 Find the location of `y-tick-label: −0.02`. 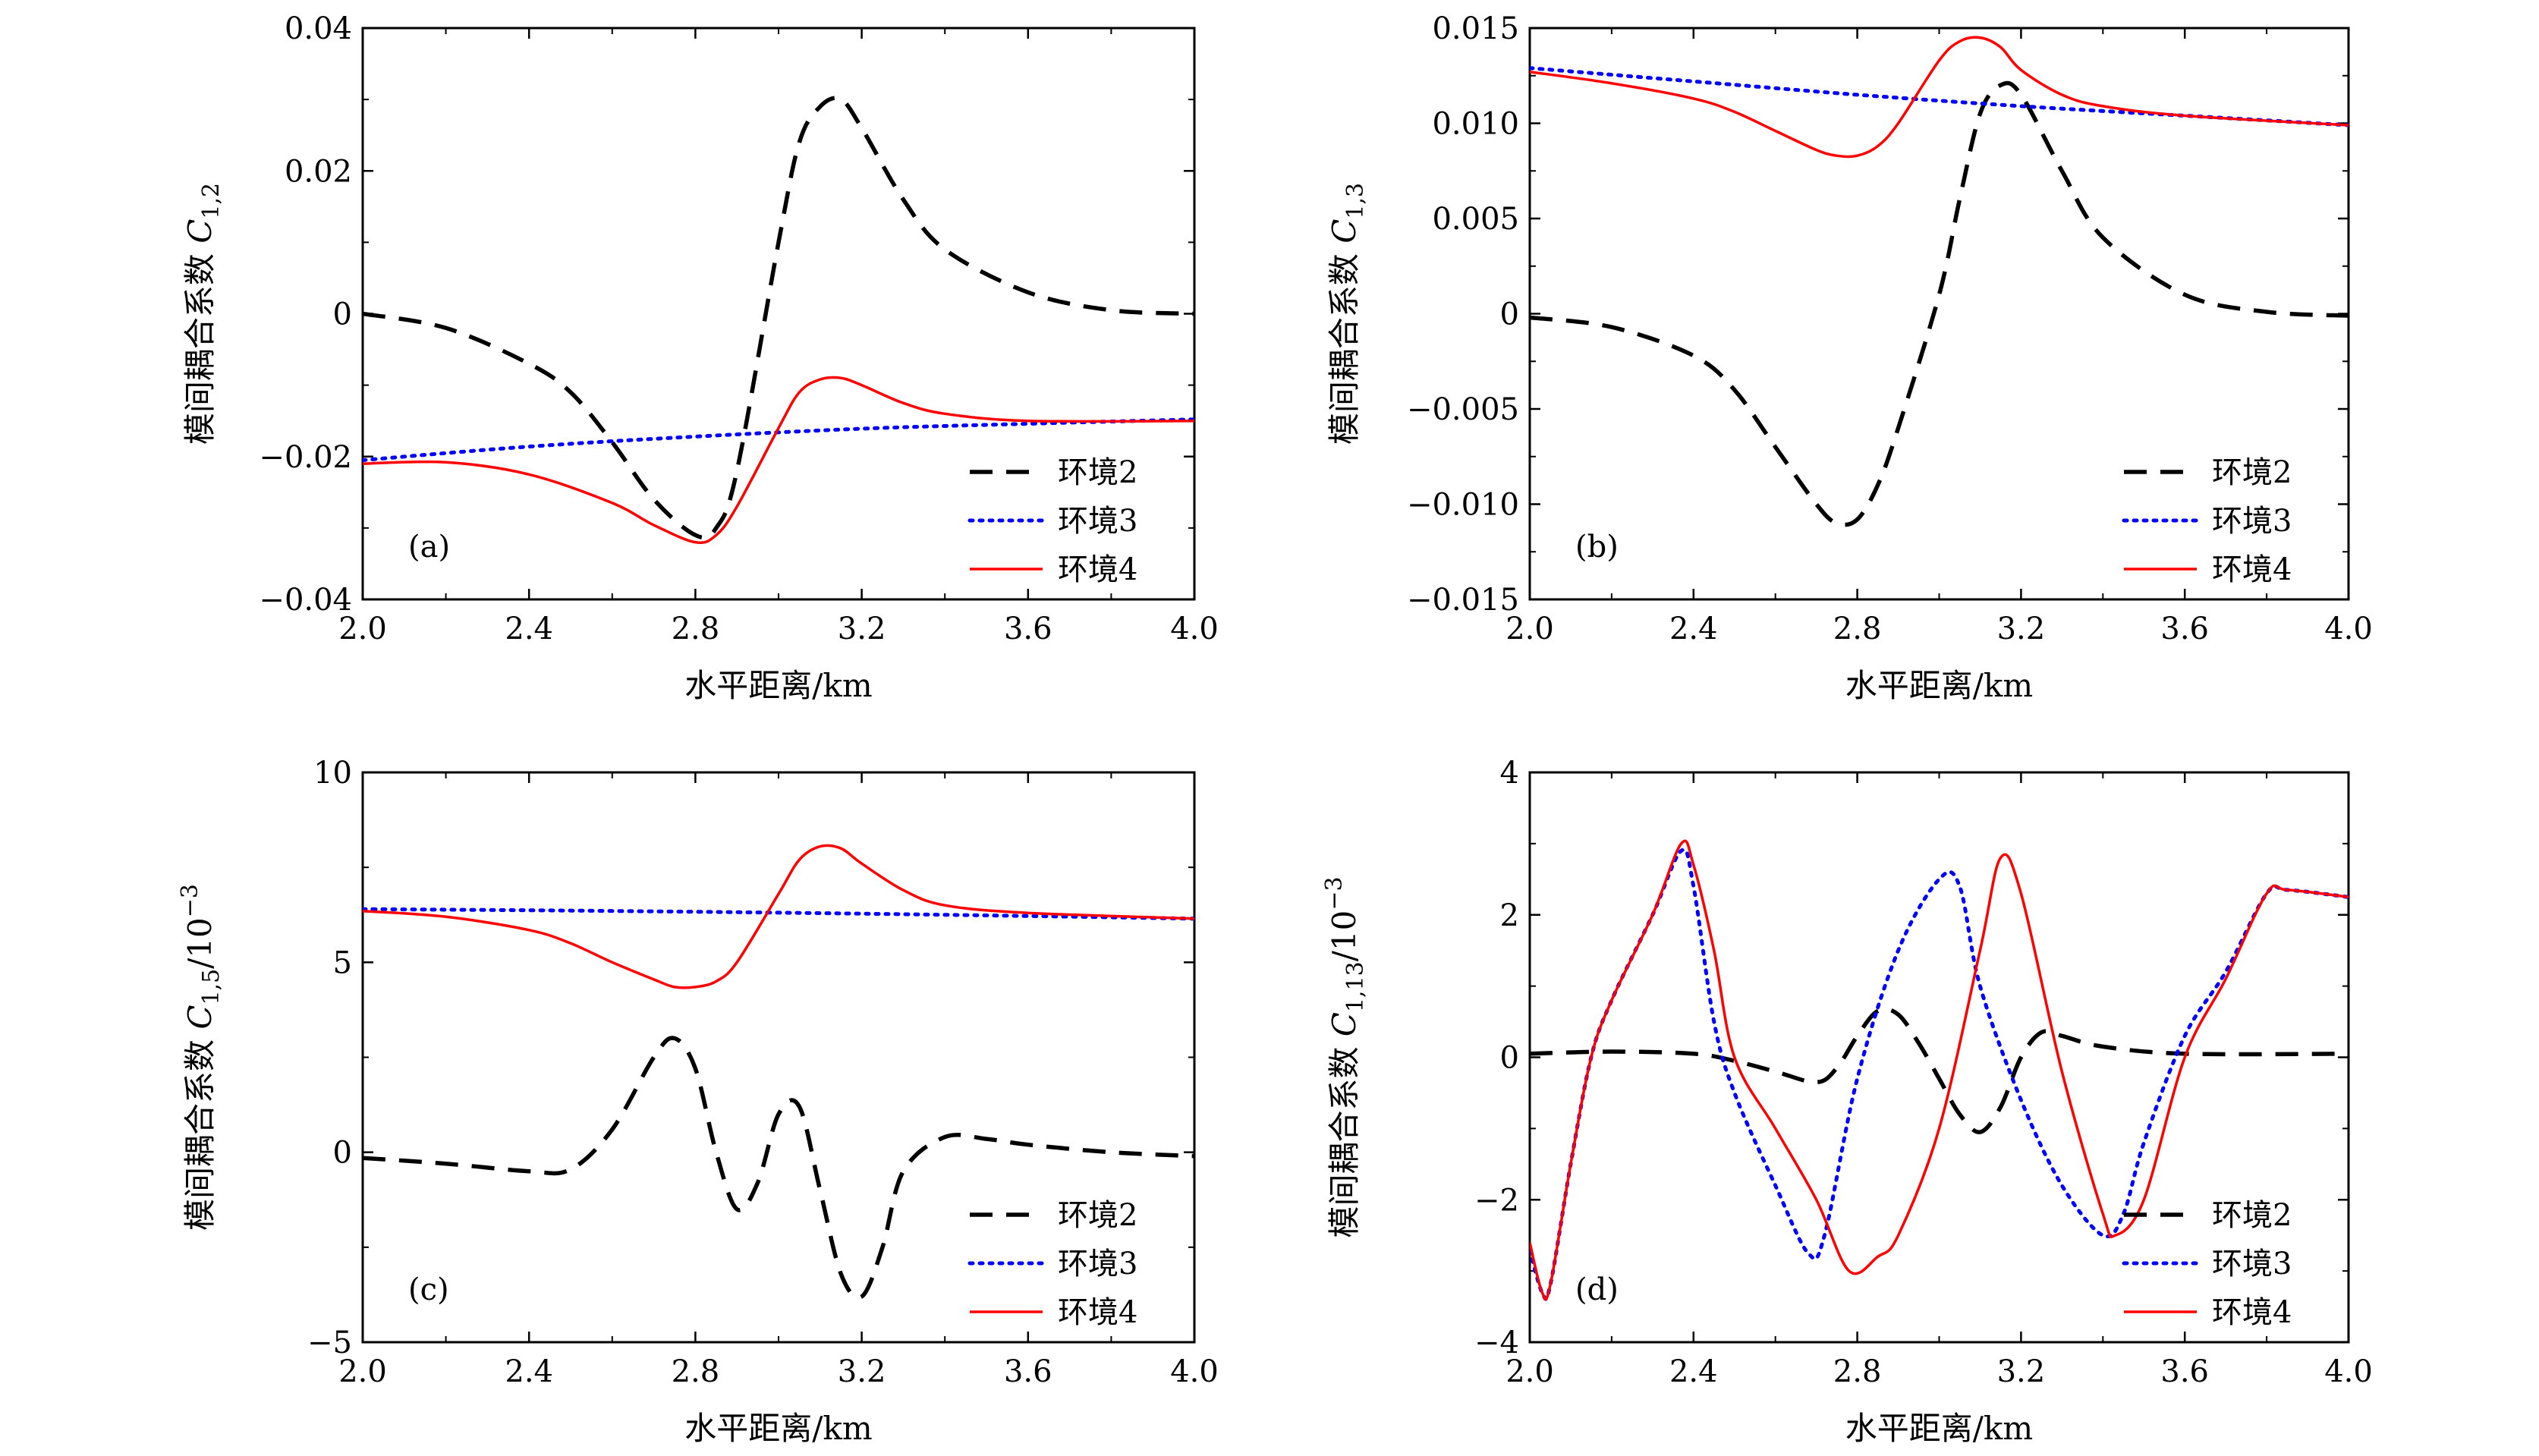

y-tick-label: −0.02 is located at coordinates (305, 458).